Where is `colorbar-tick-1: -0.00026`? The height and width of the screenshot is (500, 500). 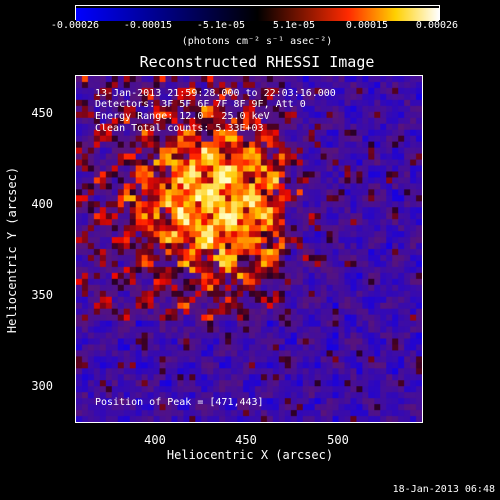
colorbar-tick-1: -0.00026 is located at coordinates (75, 25).